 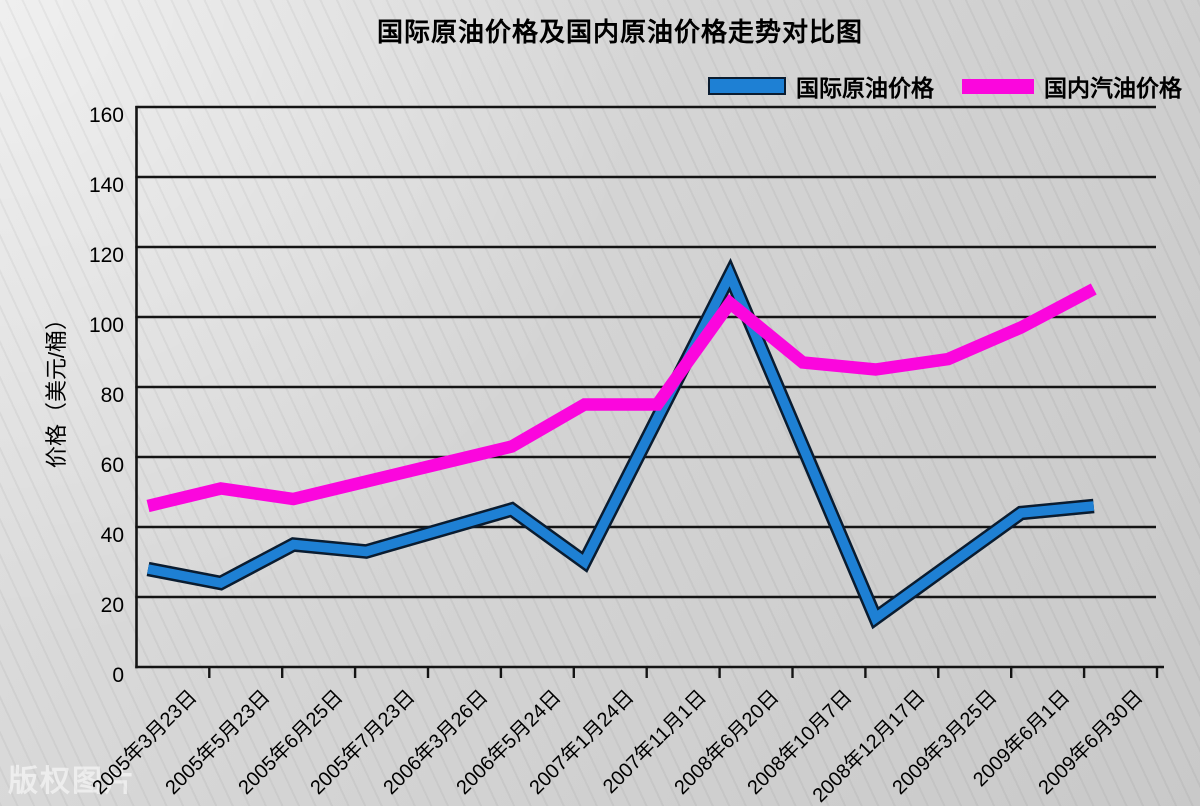 What do you see at coordinates (72, 781) in the screenshot?
I see `watermark: 版权图片` at bounding box center [72, 781].